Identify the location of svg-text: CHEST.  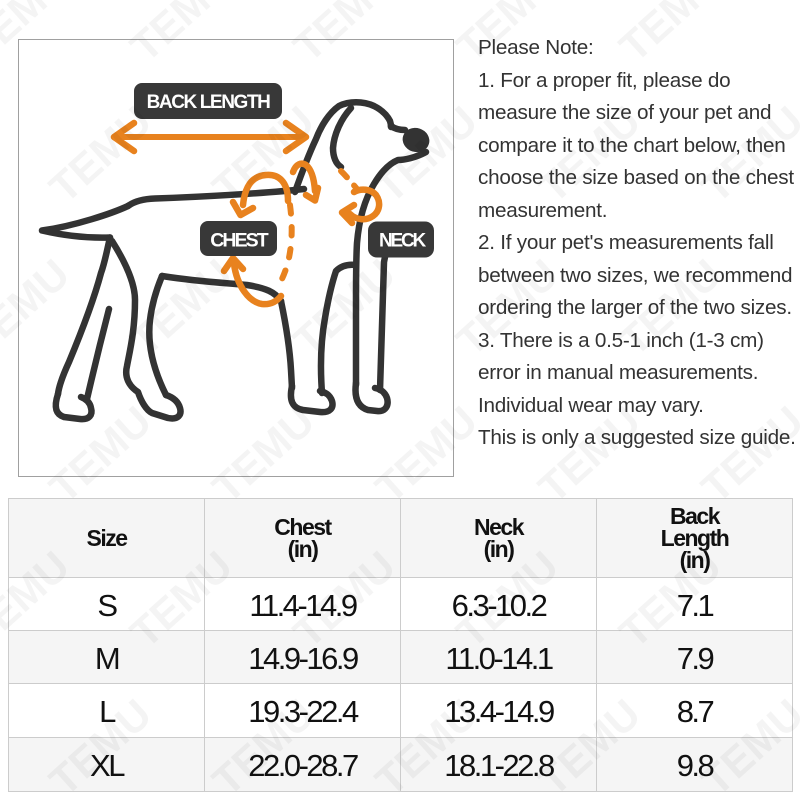
(239, 241).